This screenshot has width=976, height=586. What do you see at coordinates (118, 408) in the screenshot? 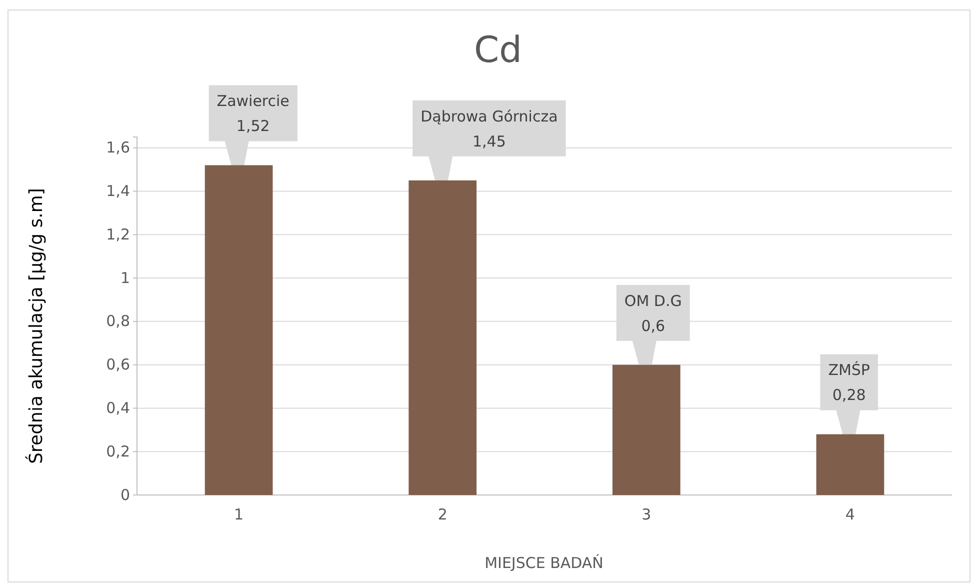
I see `y-tick-label: 0,4` at bounding box center [118, 408].